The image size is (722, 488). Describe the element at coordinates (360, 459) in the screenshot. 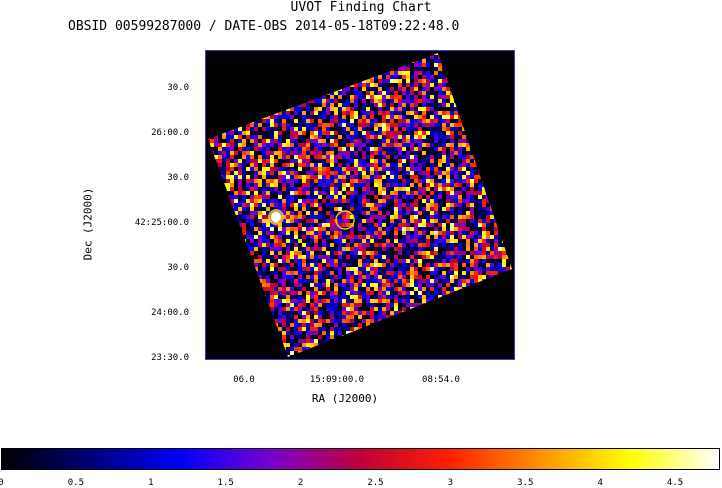

I see `colorbar` at that location.